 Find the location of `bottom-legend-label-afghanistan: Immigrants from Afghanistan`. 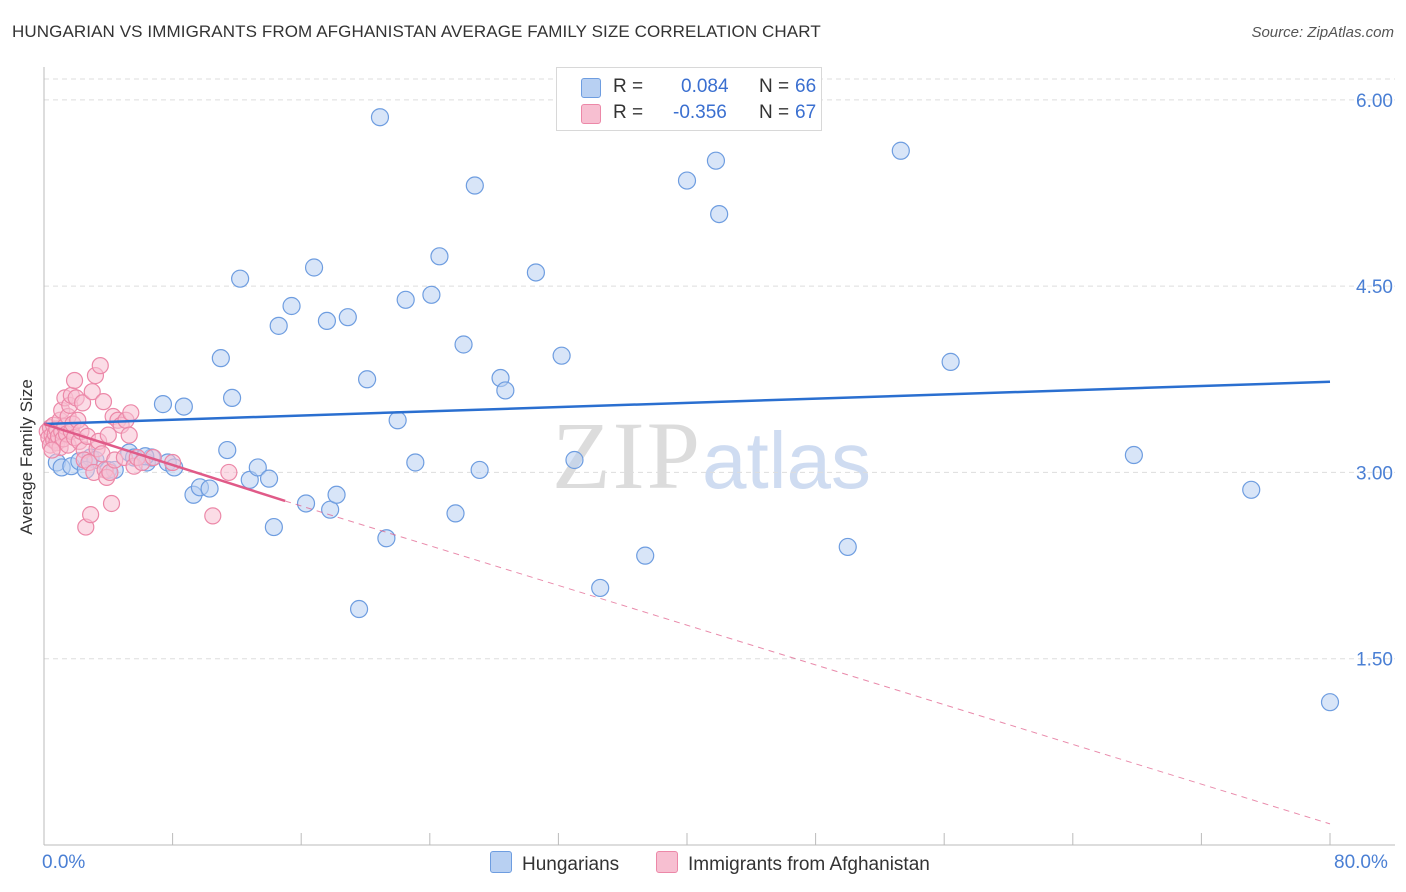

bottom-legend-label-afghanistan: Immigrants from Afghanistan is located at coordinates (809, 864).